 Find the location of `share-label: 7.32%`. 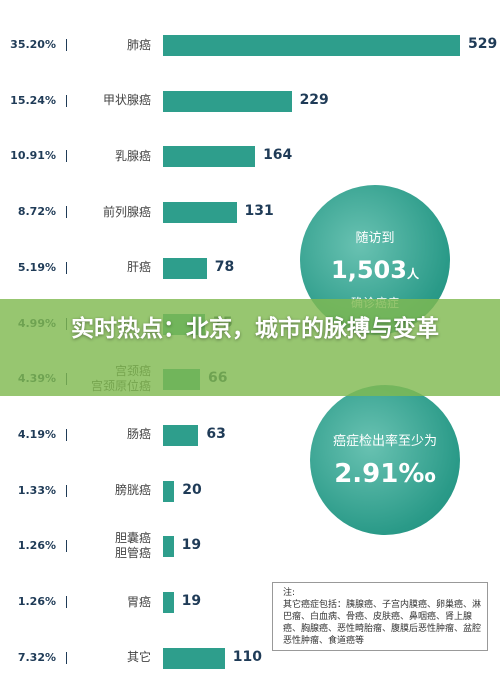

share-label: 7.32% is located at coordinates (36, 657).